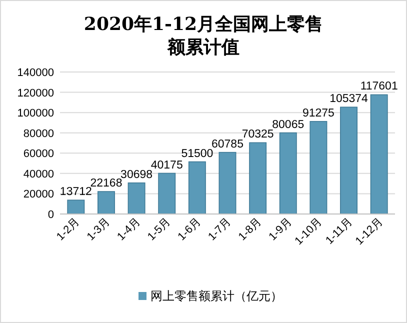 Image resolution: width=407 pixels, height=323 pixels. I want to click on data-label: 70325, so click(258, 134).